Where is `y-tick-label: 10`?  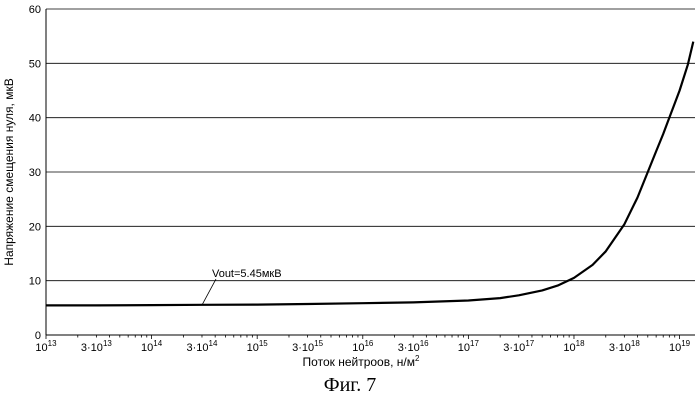
y-tick-label: 10 is located at coordinates (35, 282).